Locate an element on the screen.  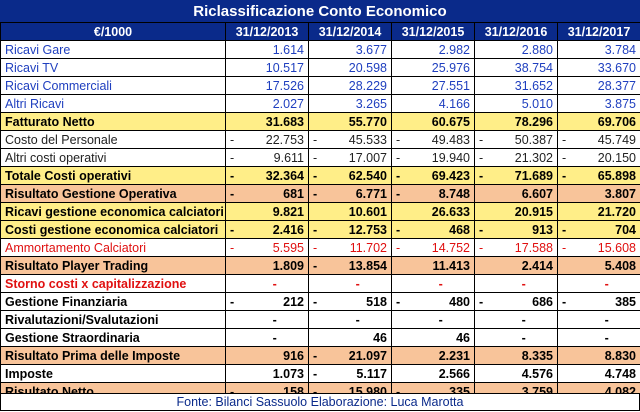
row-label: Costi gestione economica calciatori is located at coordinates (113, 229).